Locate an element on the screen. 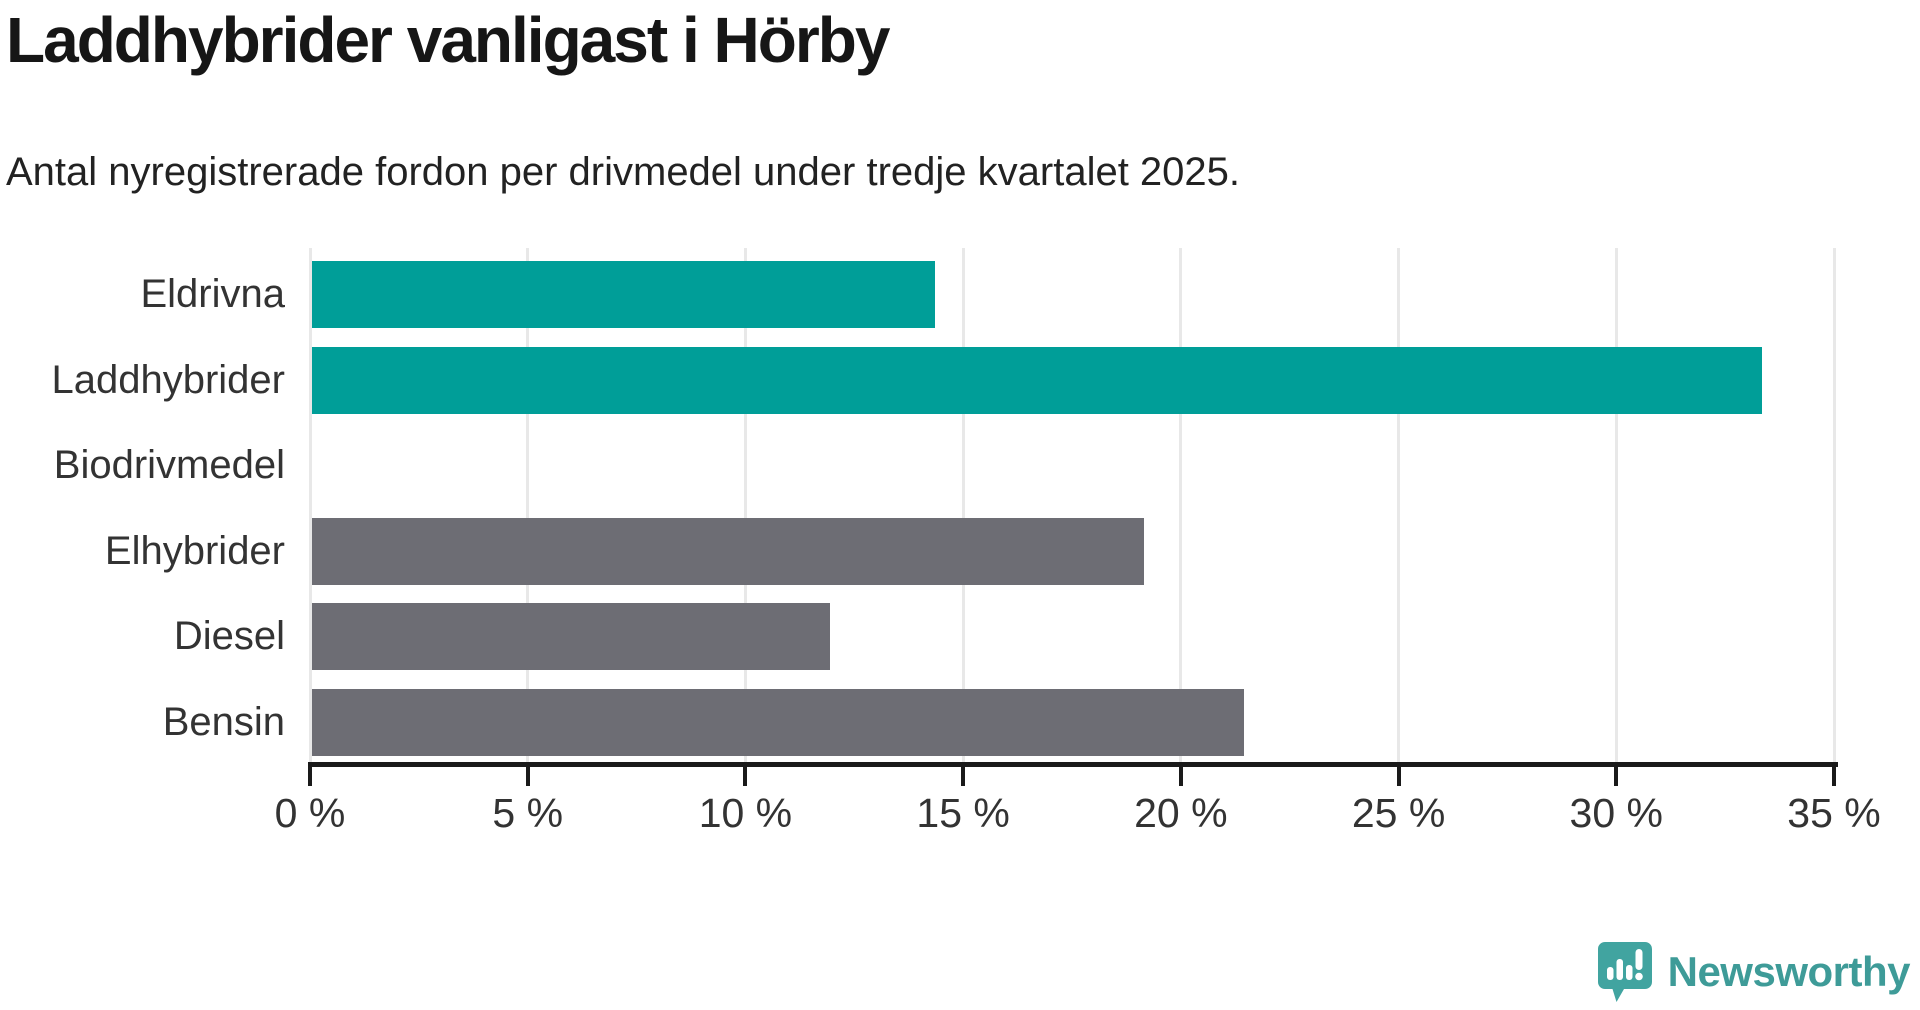 The image size is (1920, 1010). brand-footer: Newsworthy is located at coordinates (1753, 972).